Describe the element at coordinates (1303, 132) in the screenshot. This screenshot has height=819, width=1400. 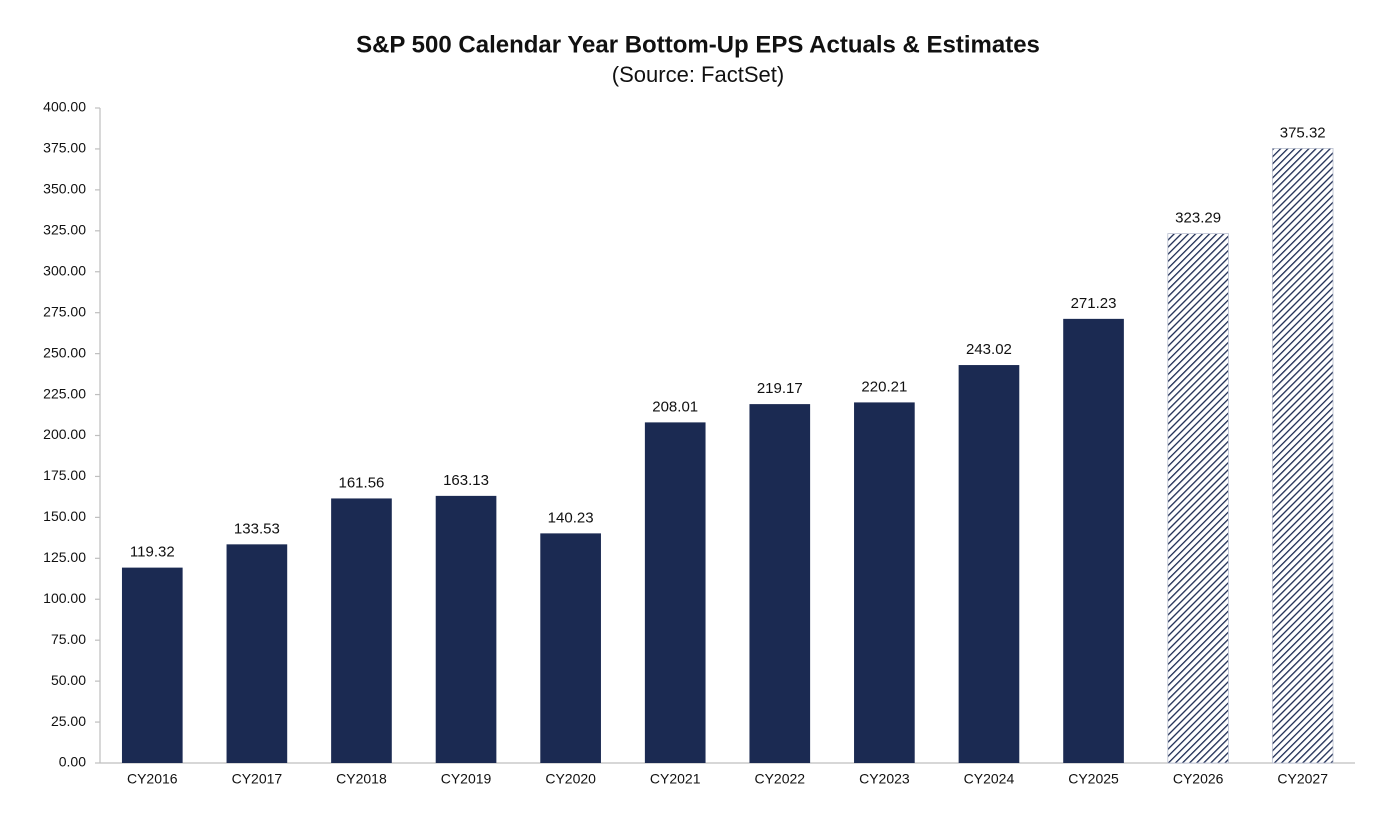
I see `data-label: 375.32` at that location.